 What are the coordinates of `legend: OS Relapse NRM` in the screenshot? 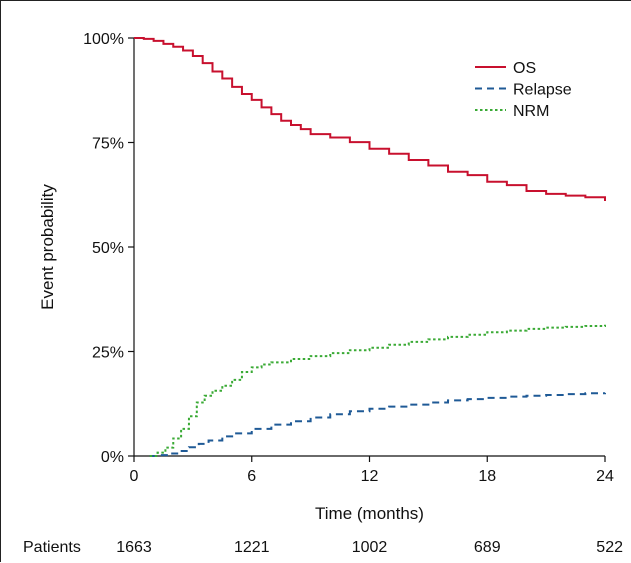 It's located at (523, 90).